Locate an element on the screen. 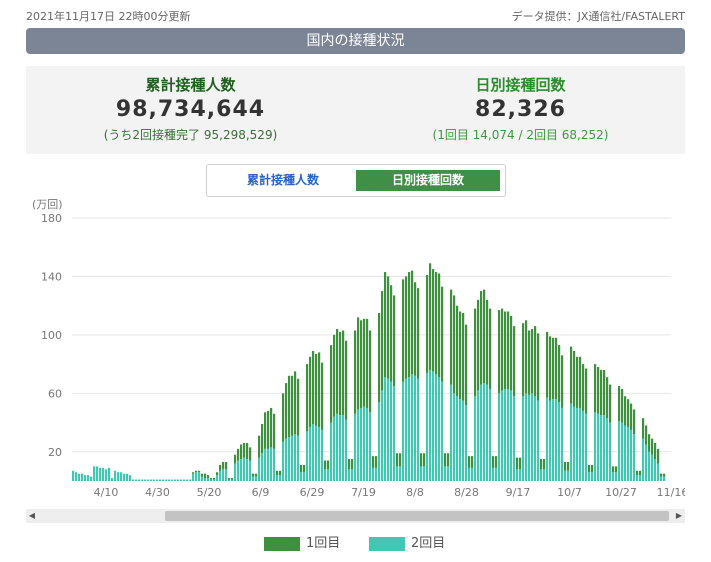 The height and width of the screenshot is (562, 711). chart-scrollbar: ◀ ▶ is located at coordinates (355, 516).